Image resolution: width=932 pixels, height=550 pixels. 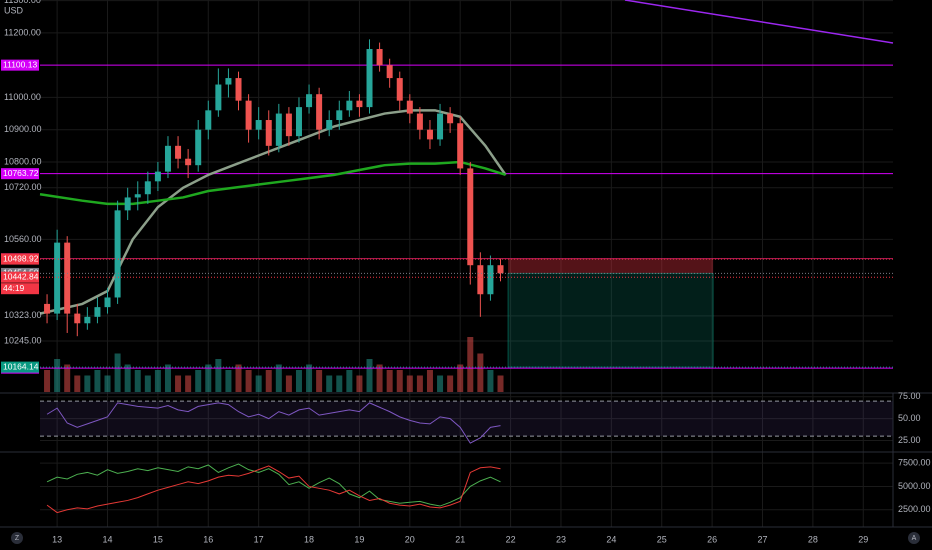 What do you see at coordinates (22, 32) in the screenshot?
I see `y-tick-label: 11200.00` at bounding box center [22, 32].